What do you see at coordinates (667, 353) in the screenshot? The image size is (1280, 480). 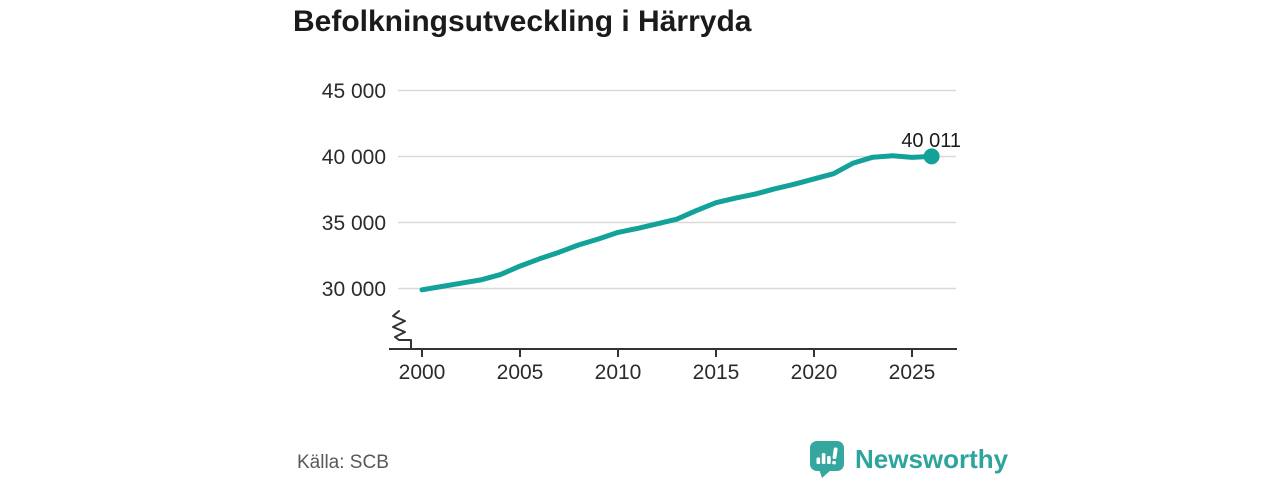 I see `x-axis-ticks` at bounding box center [667, 353].